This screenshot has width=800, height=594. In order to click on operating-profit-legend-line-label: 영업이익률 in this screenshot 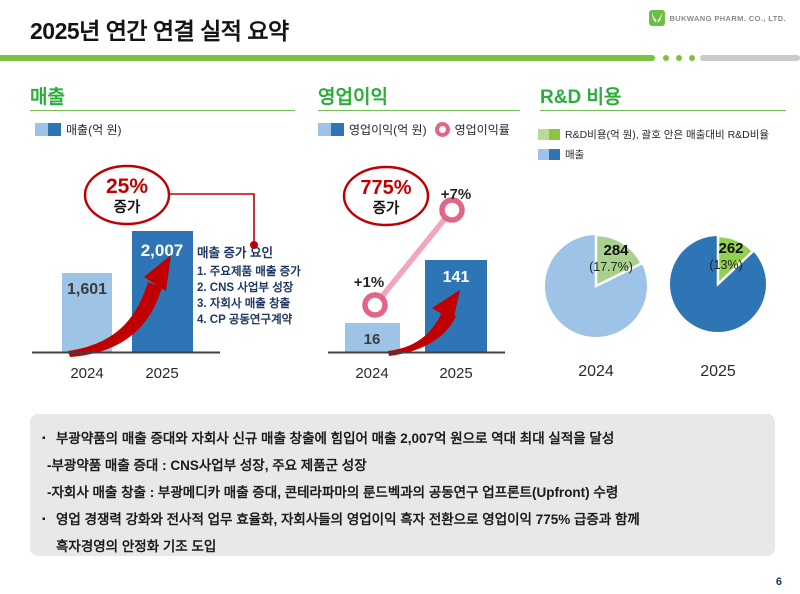, I will do `click(482, 130)`.